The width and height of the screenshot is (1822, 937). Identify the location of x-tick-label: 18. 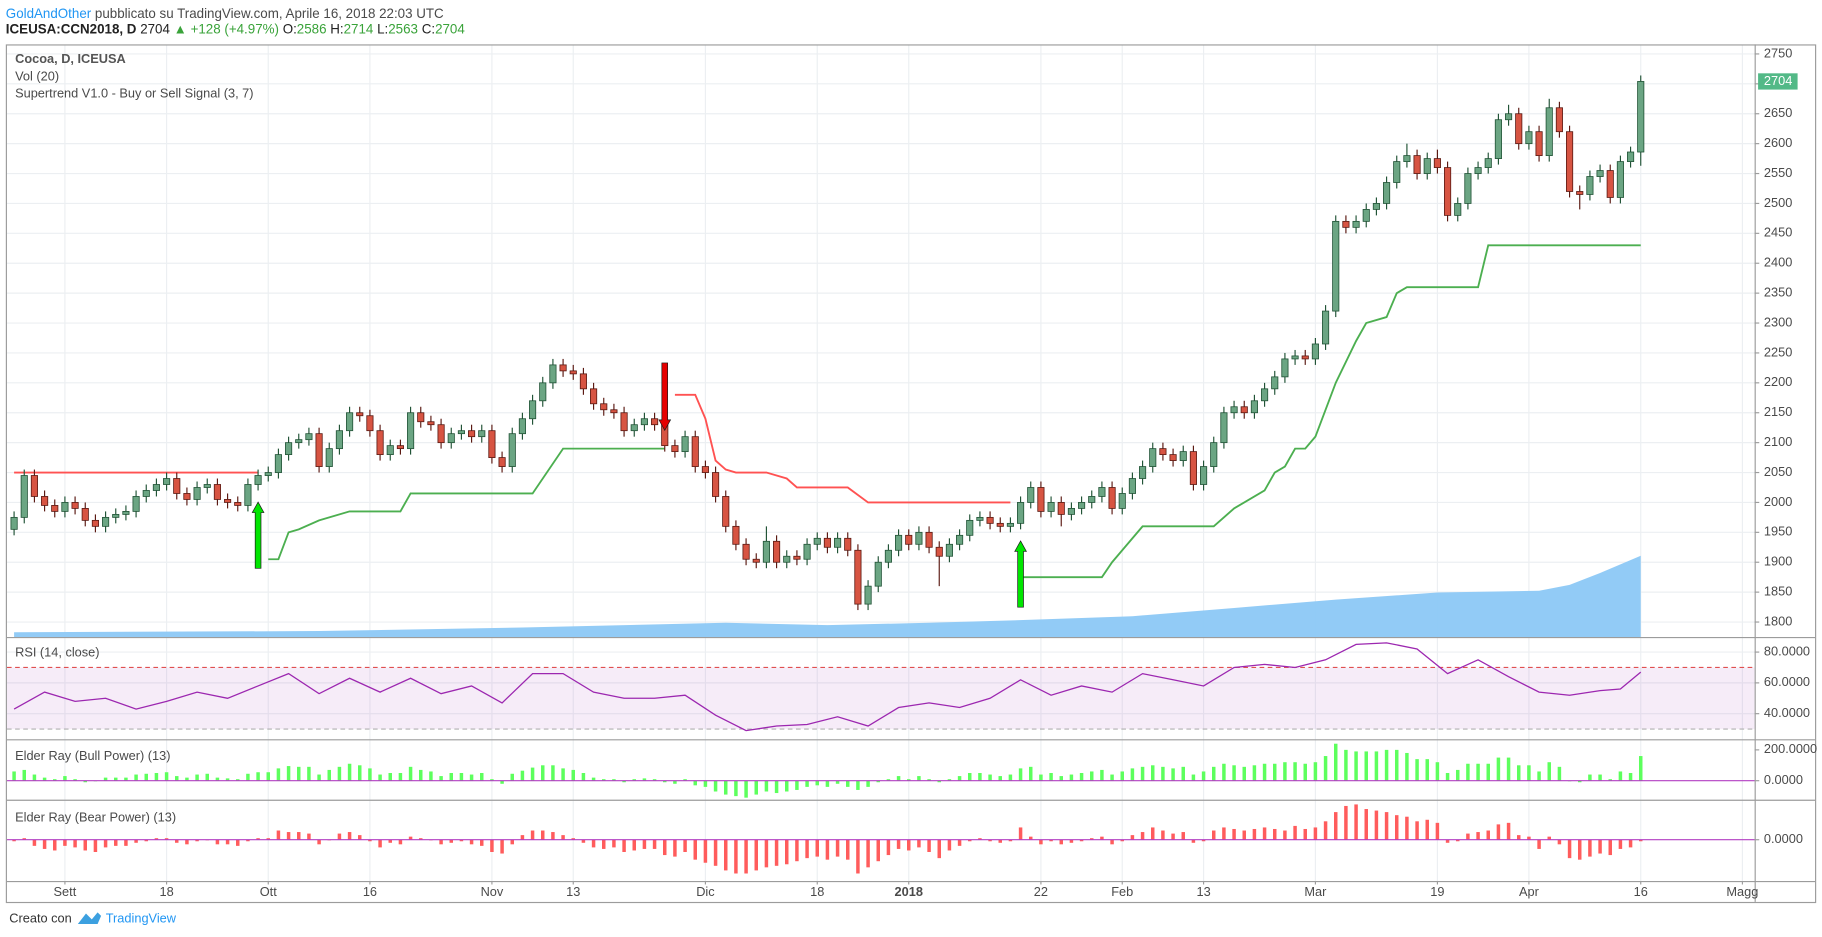
(817, 891).